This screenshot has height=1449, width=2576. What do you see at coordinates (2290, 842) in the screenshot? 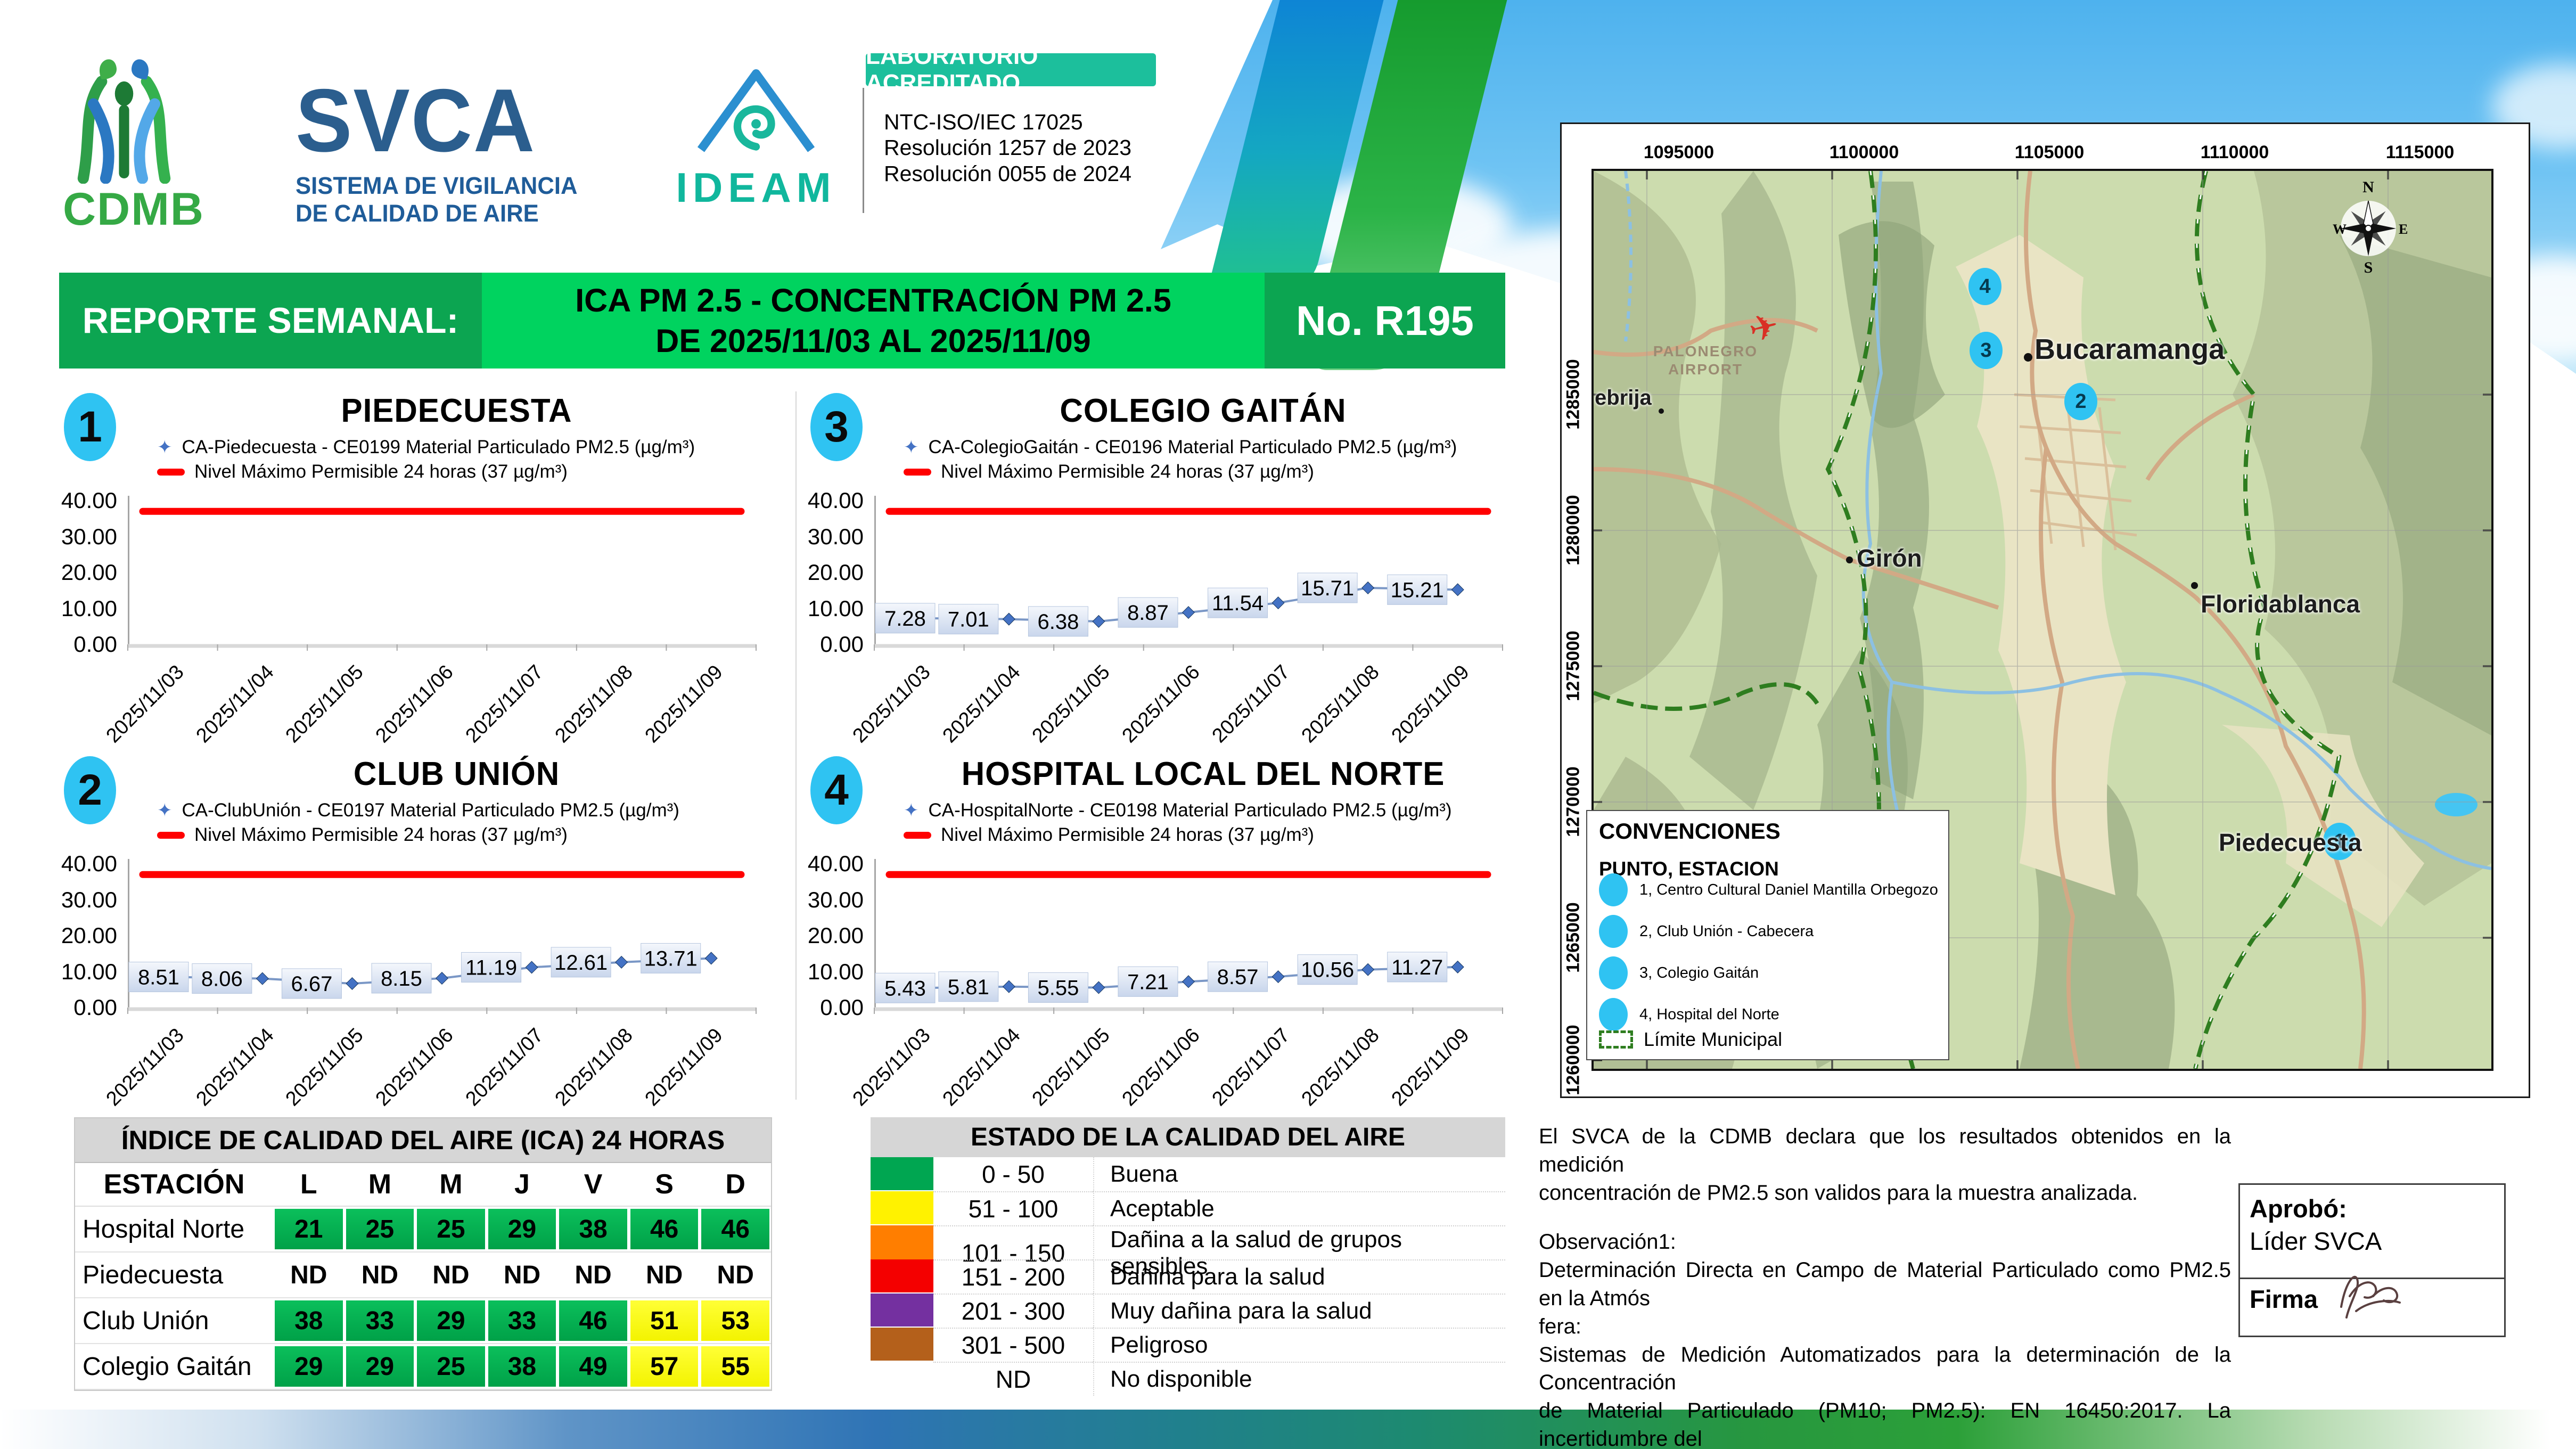
I see `map-label-piedecuesta: Piedecuesta` at bounding box center [2290, 842].